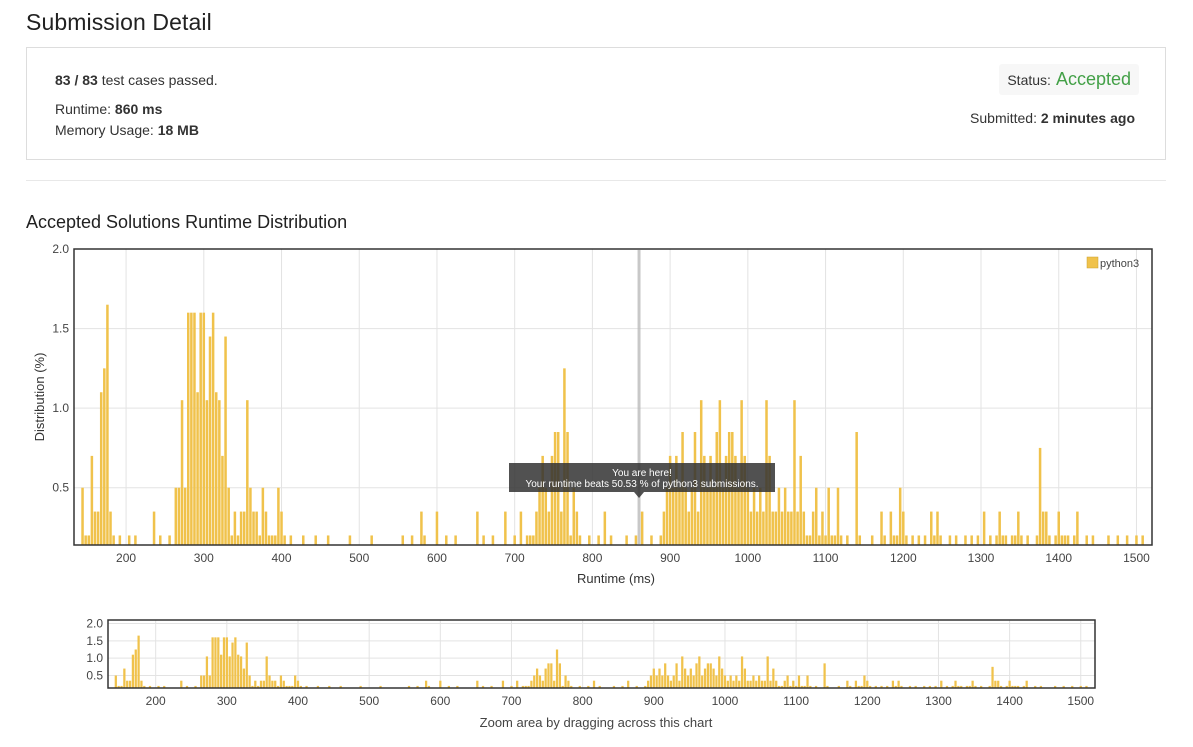  I want to click on zoom-plot-frame, so click(601, 654).